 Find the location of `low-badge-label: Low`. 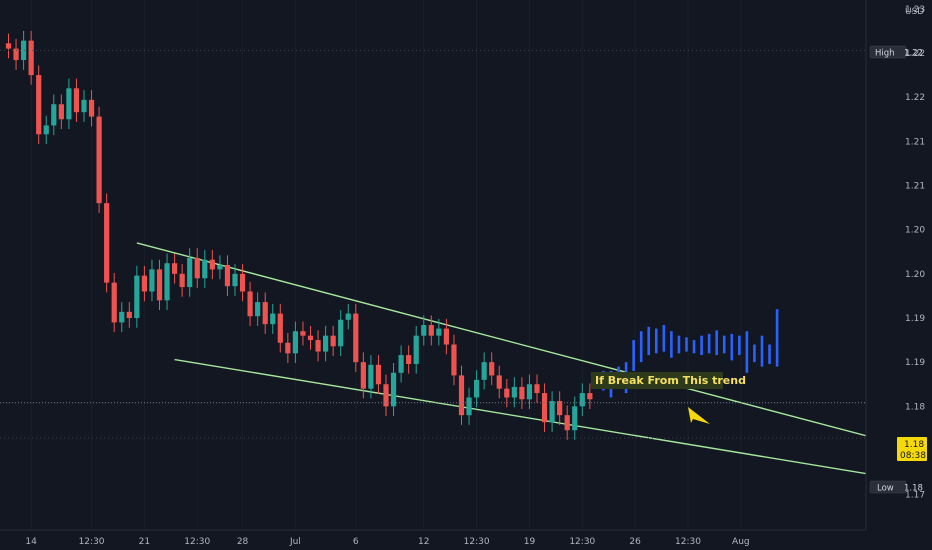

low-badge-label: Low is located at coordinates (885, 489).